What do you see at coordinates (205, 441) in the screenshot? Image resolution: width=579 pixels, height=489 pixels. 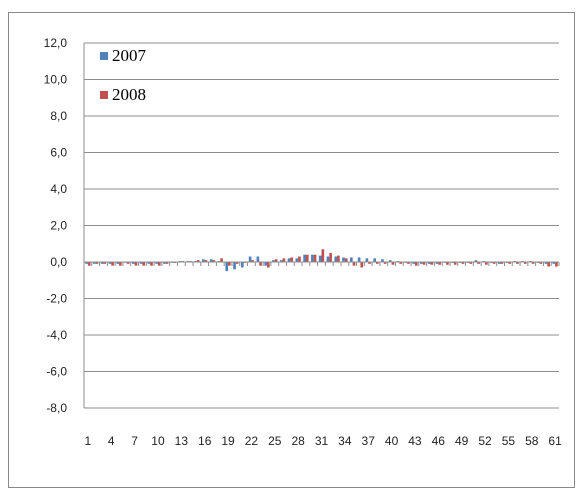 I see `x-tick-label: 16` at bounding box center [205, 441].